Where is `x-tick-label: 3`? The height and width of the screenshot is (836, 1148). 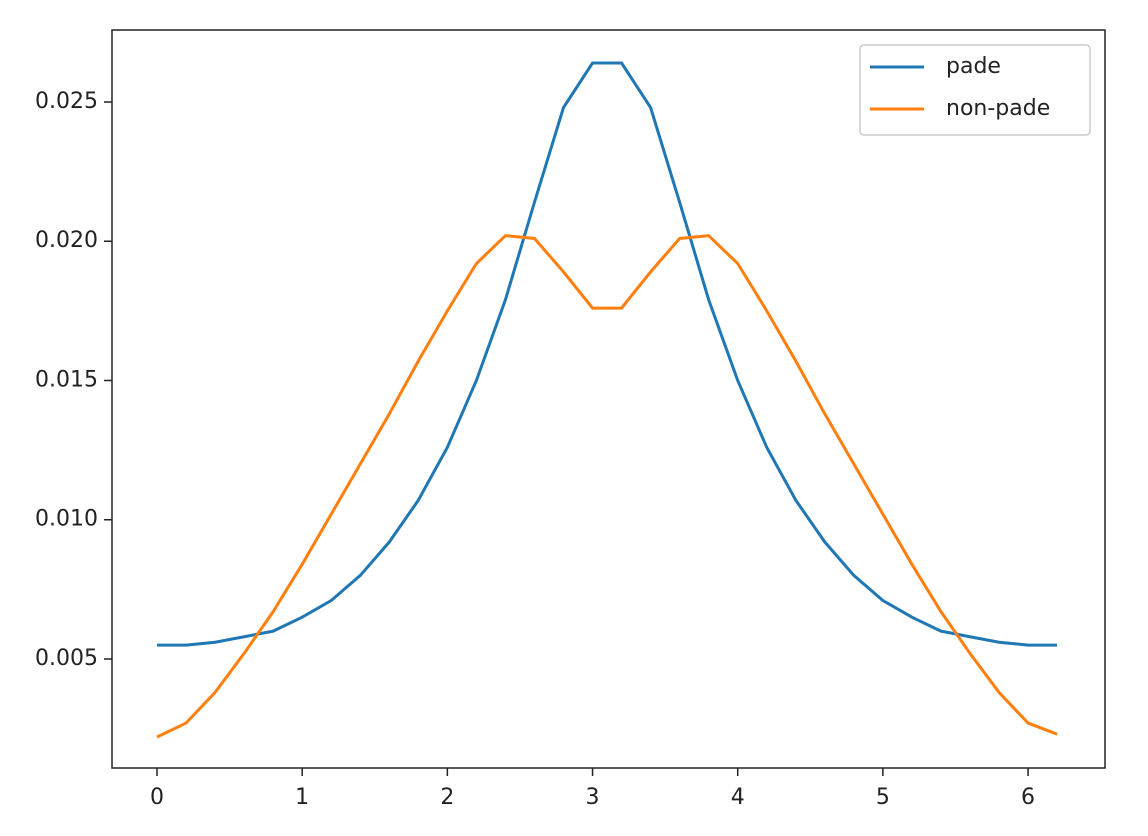
x-tick-label: 3 is located at coordinates (593, 797).